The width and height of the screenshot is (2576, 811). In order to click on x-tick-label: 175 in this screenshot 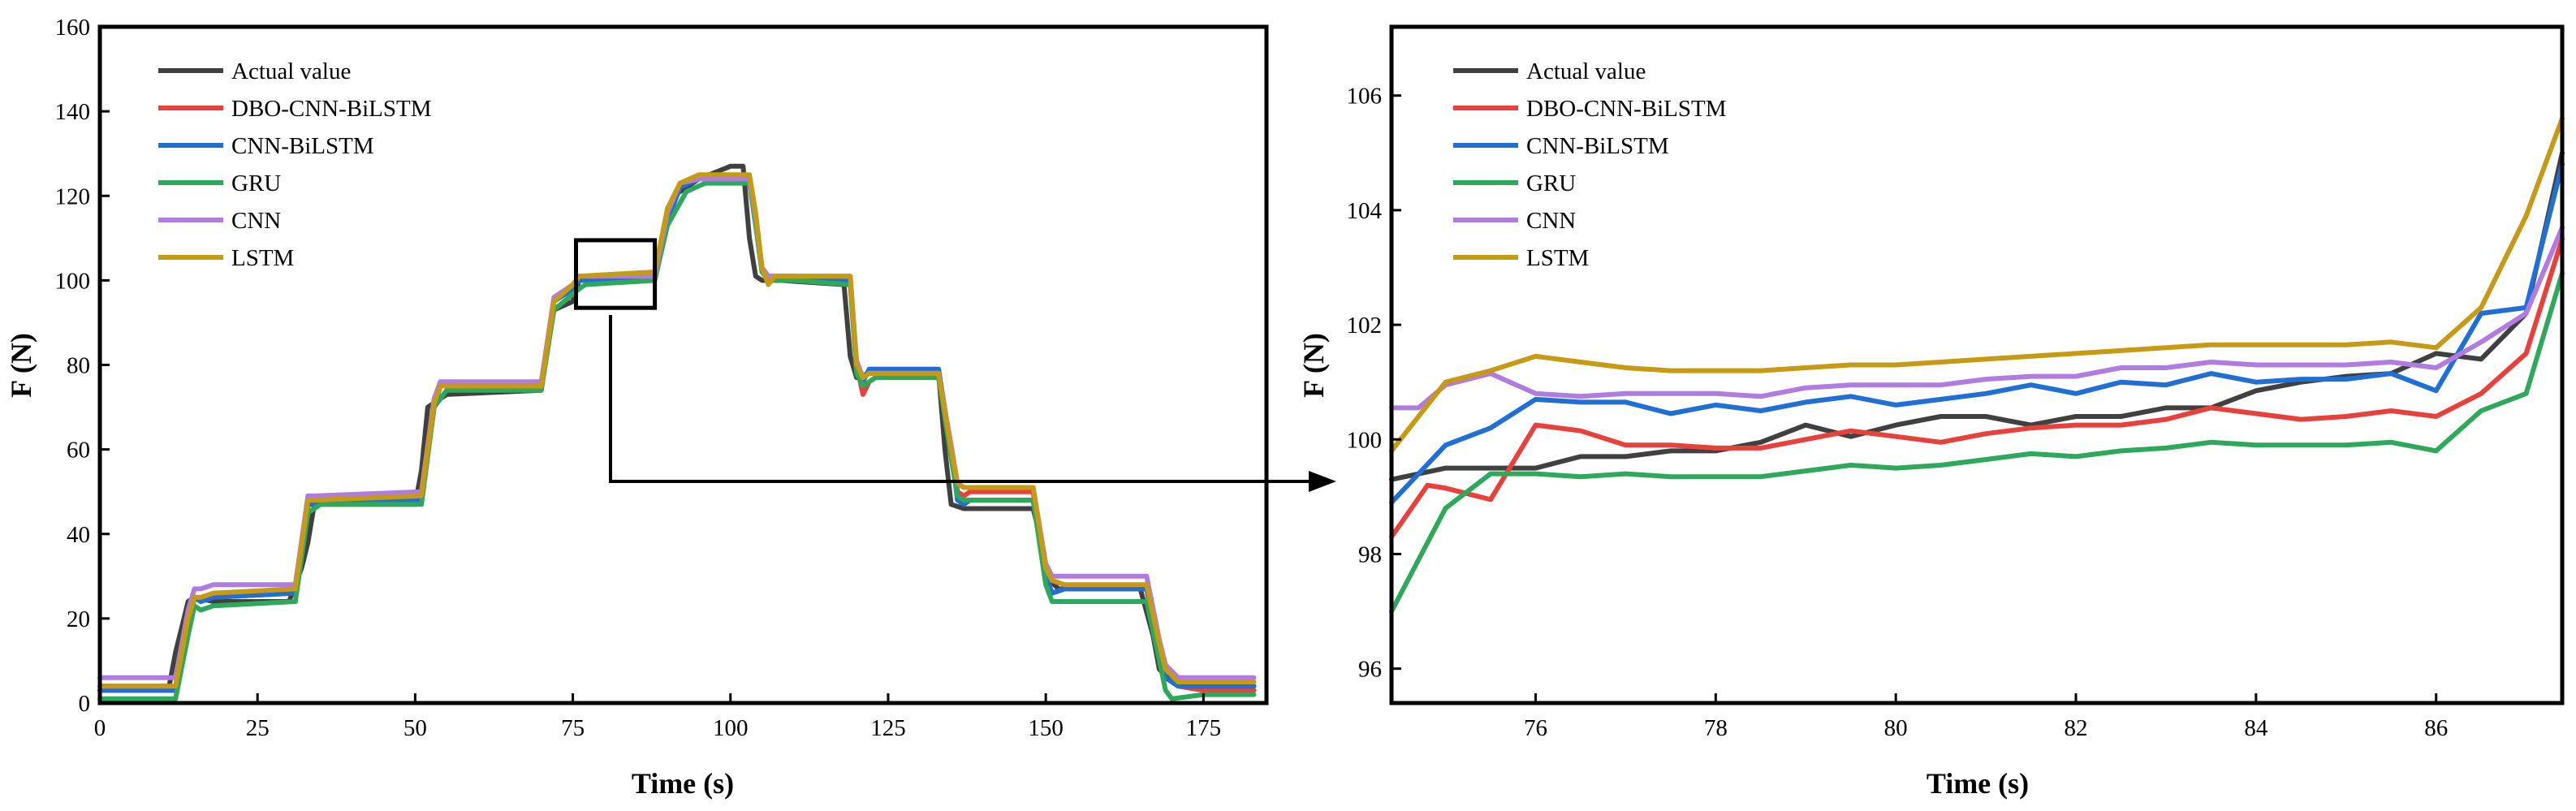, I will do `click(1204, 728)`.